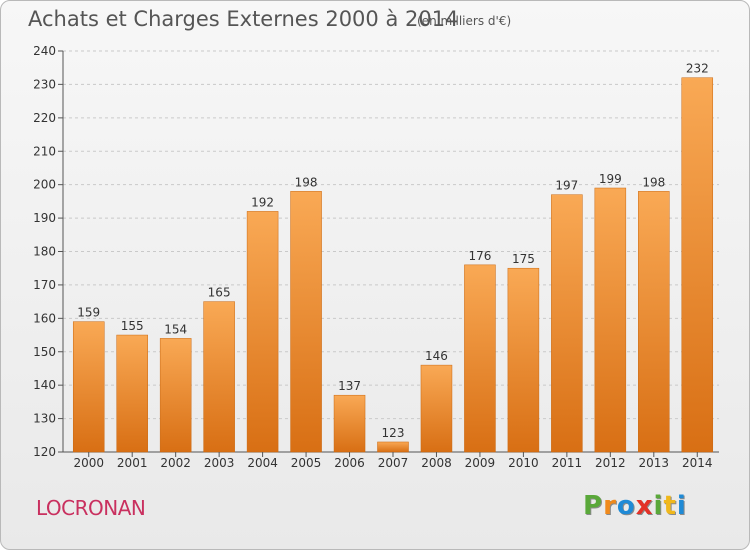 The width and height of the screenshot is (750, 550). I want to click on proxiti-logo: Proxiti, so click(635, 506).